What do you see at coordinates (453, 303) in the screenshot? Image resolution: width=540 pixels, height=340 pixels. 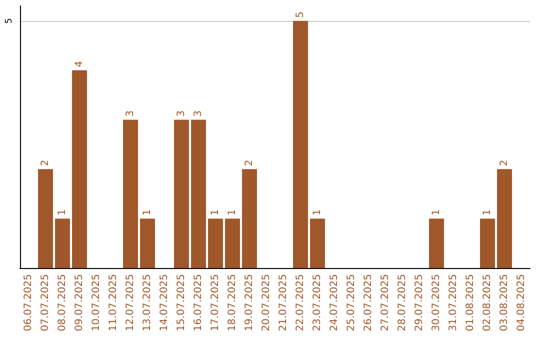 I see `x-tick-label: 31.07.2025` at bounding box center [453, 303].